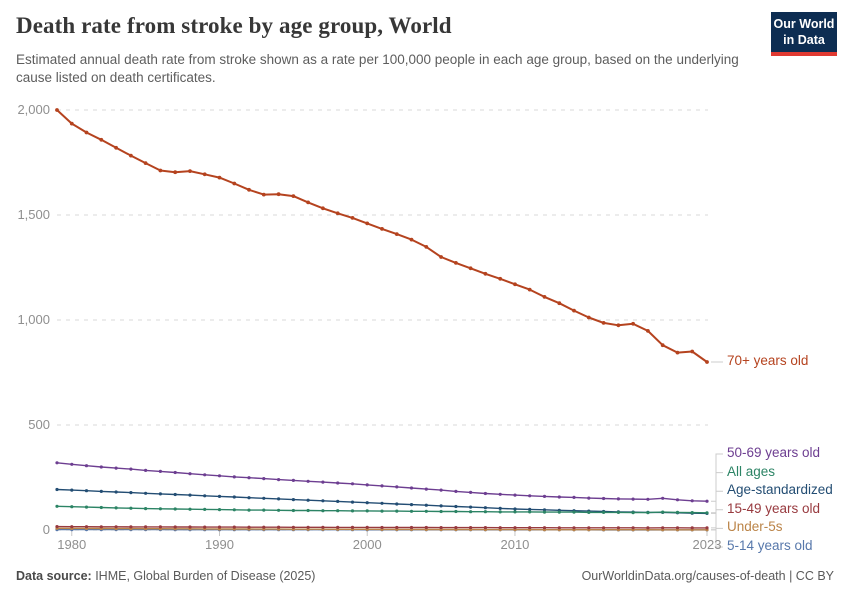  I want to click on owid-logo: Our World in Data, so click(804, 34).